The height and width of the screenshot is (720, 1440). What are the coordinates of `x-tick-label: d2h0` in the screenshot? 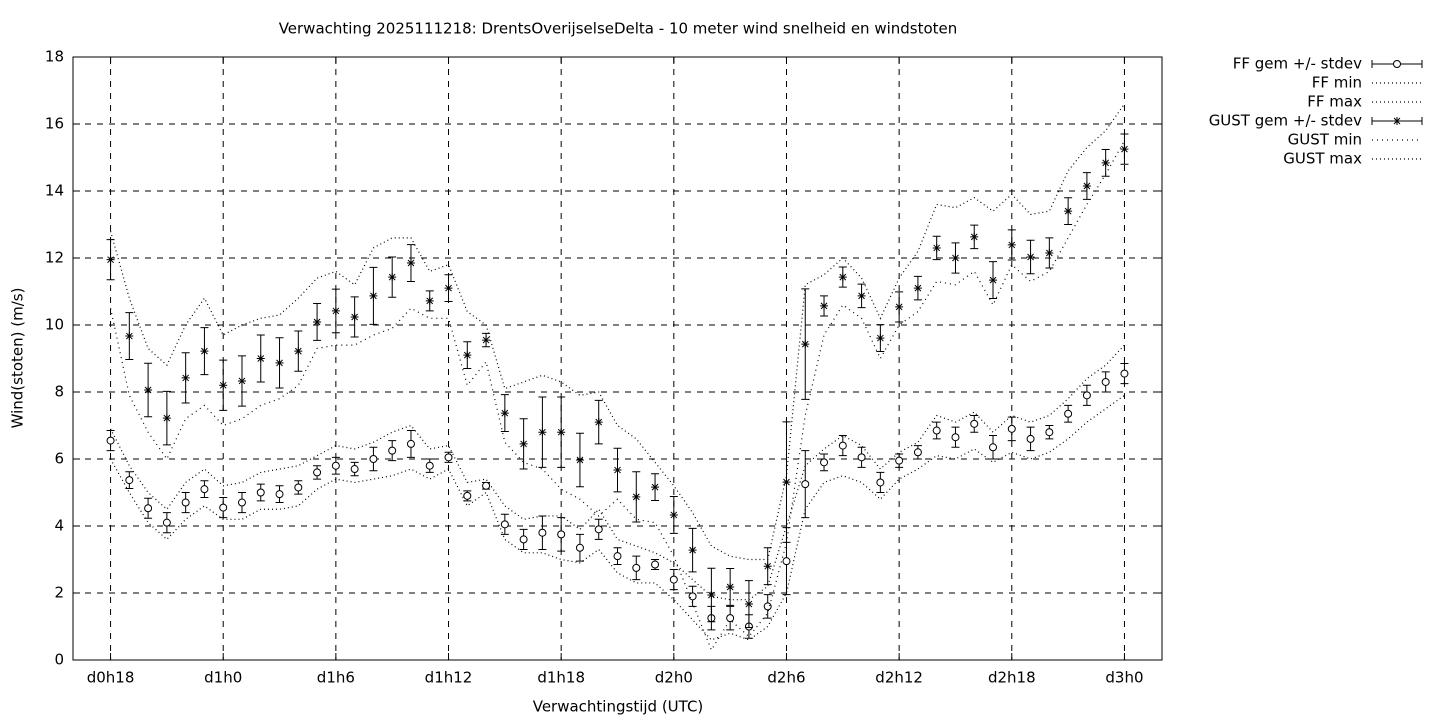 It's located at (674, 678).